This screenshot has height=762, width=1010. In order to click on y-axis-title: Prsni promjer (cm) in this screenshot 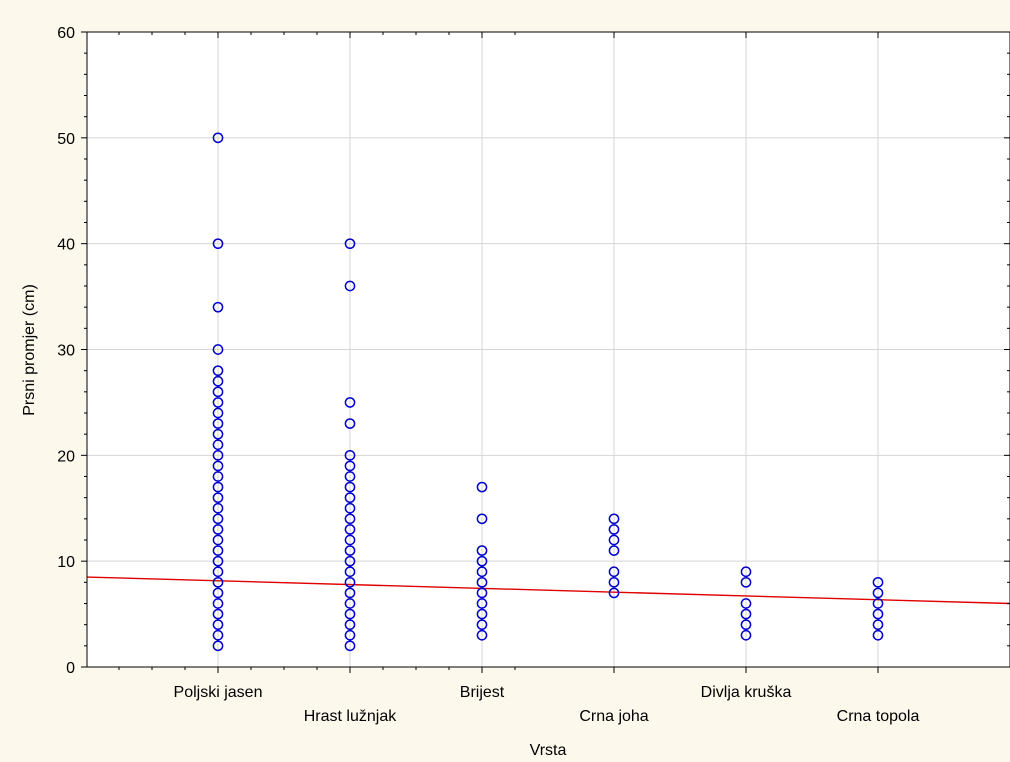, I will do `click(29, 350)`.